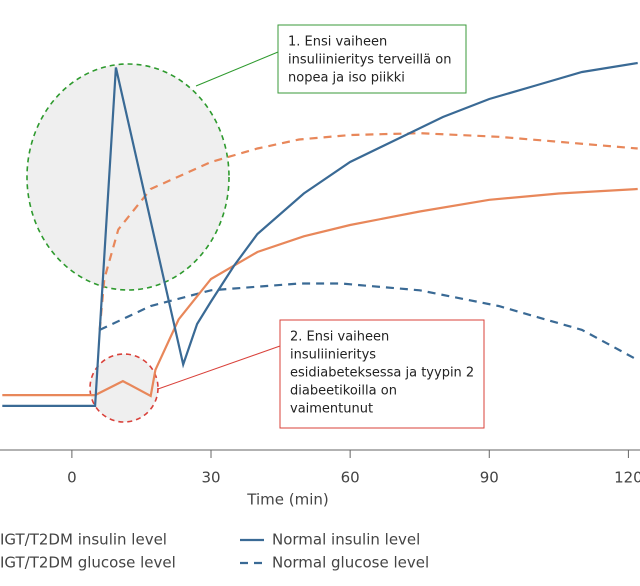  Describe the element at coordinates (343, 391) in the screenshot. I see `annotation-text: diabeetikoilla on` at that location.